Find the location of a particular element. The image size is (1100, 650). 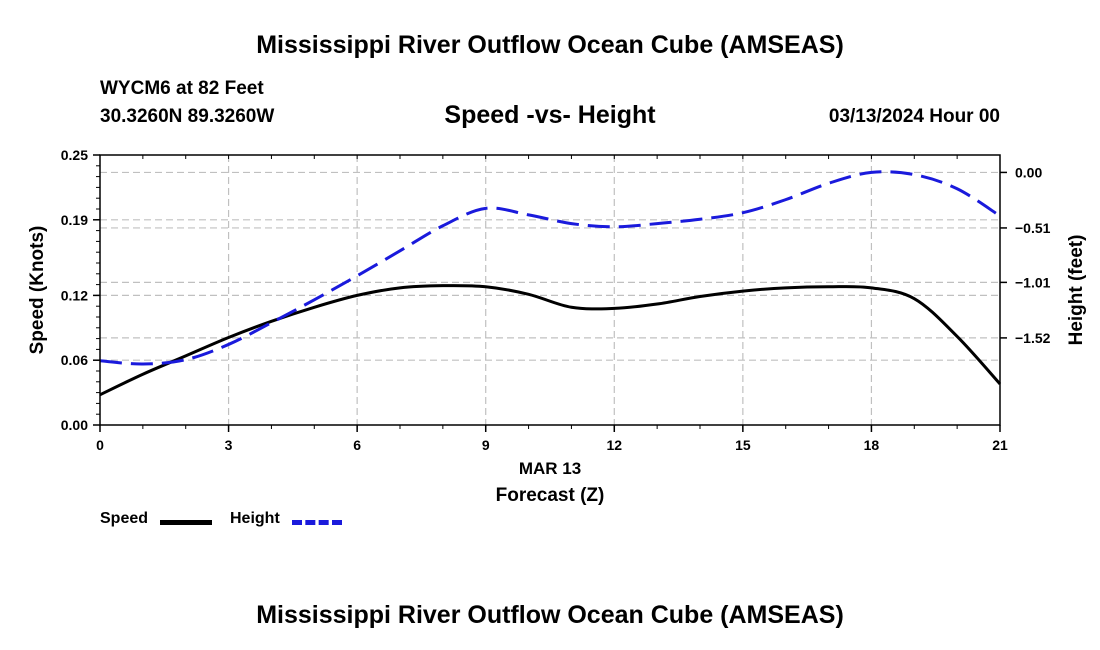

x-tick-label: 0 is located at coordinates (100, 445).